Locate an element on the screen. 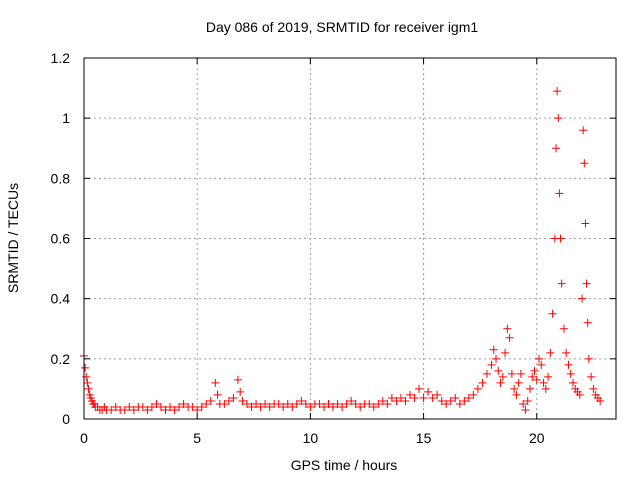  x-tick-label: 10 is located at coordinates (311, 438).